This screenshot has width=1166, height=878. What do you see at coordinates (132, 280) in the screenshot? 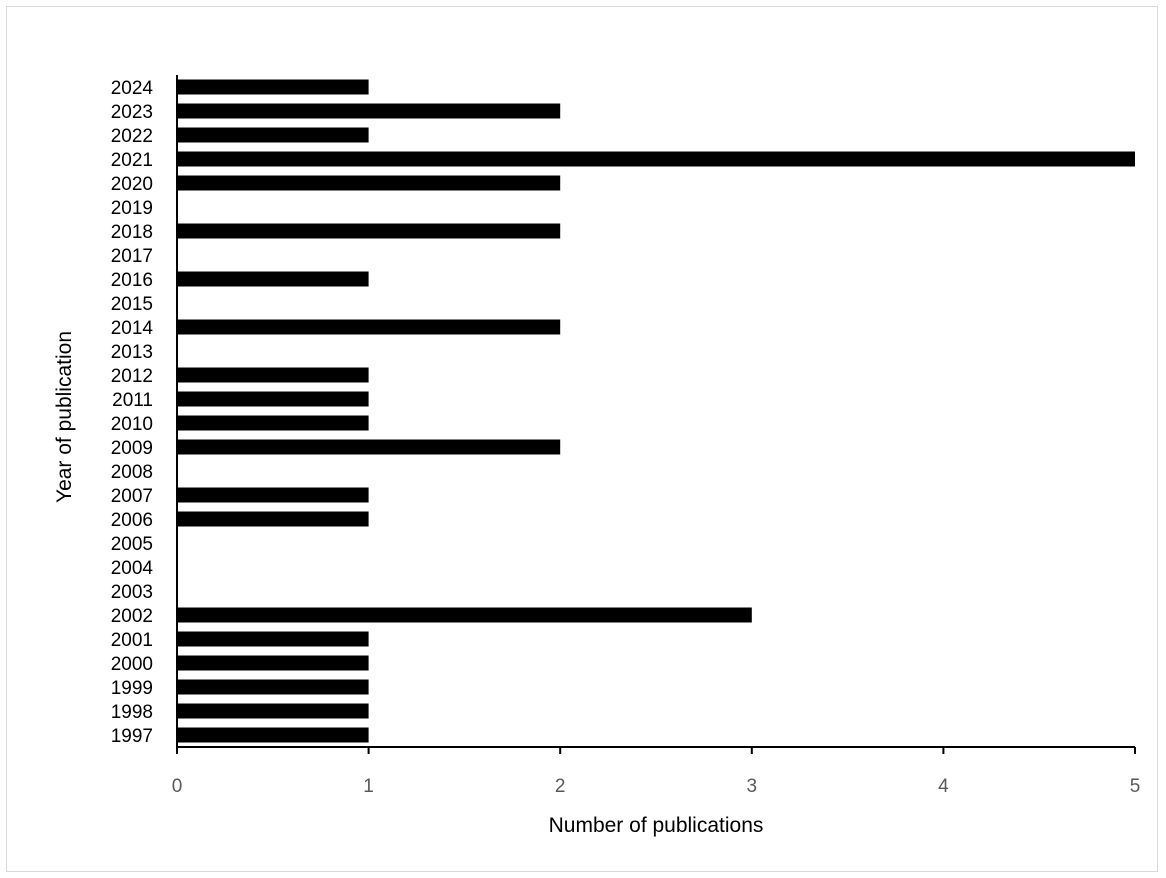
I see `y-tick-label-2016: 2016` at bounding box center [132, 280].